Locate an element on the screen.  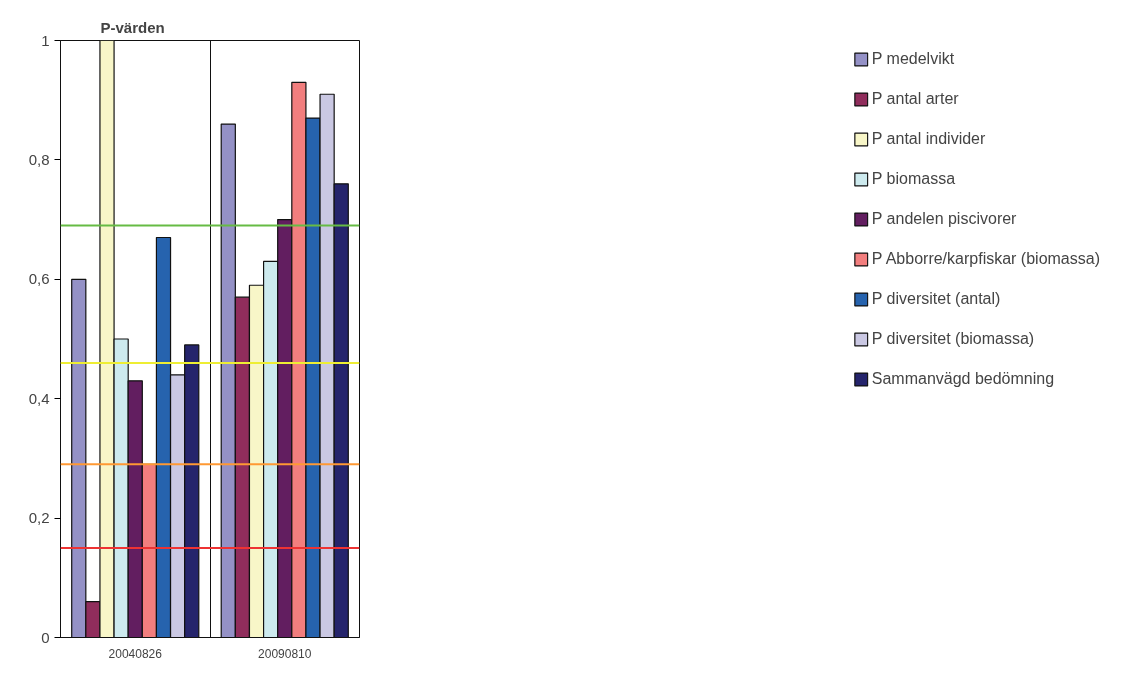
y-tick-label: 0,4 is located at coordinates (39, 398).